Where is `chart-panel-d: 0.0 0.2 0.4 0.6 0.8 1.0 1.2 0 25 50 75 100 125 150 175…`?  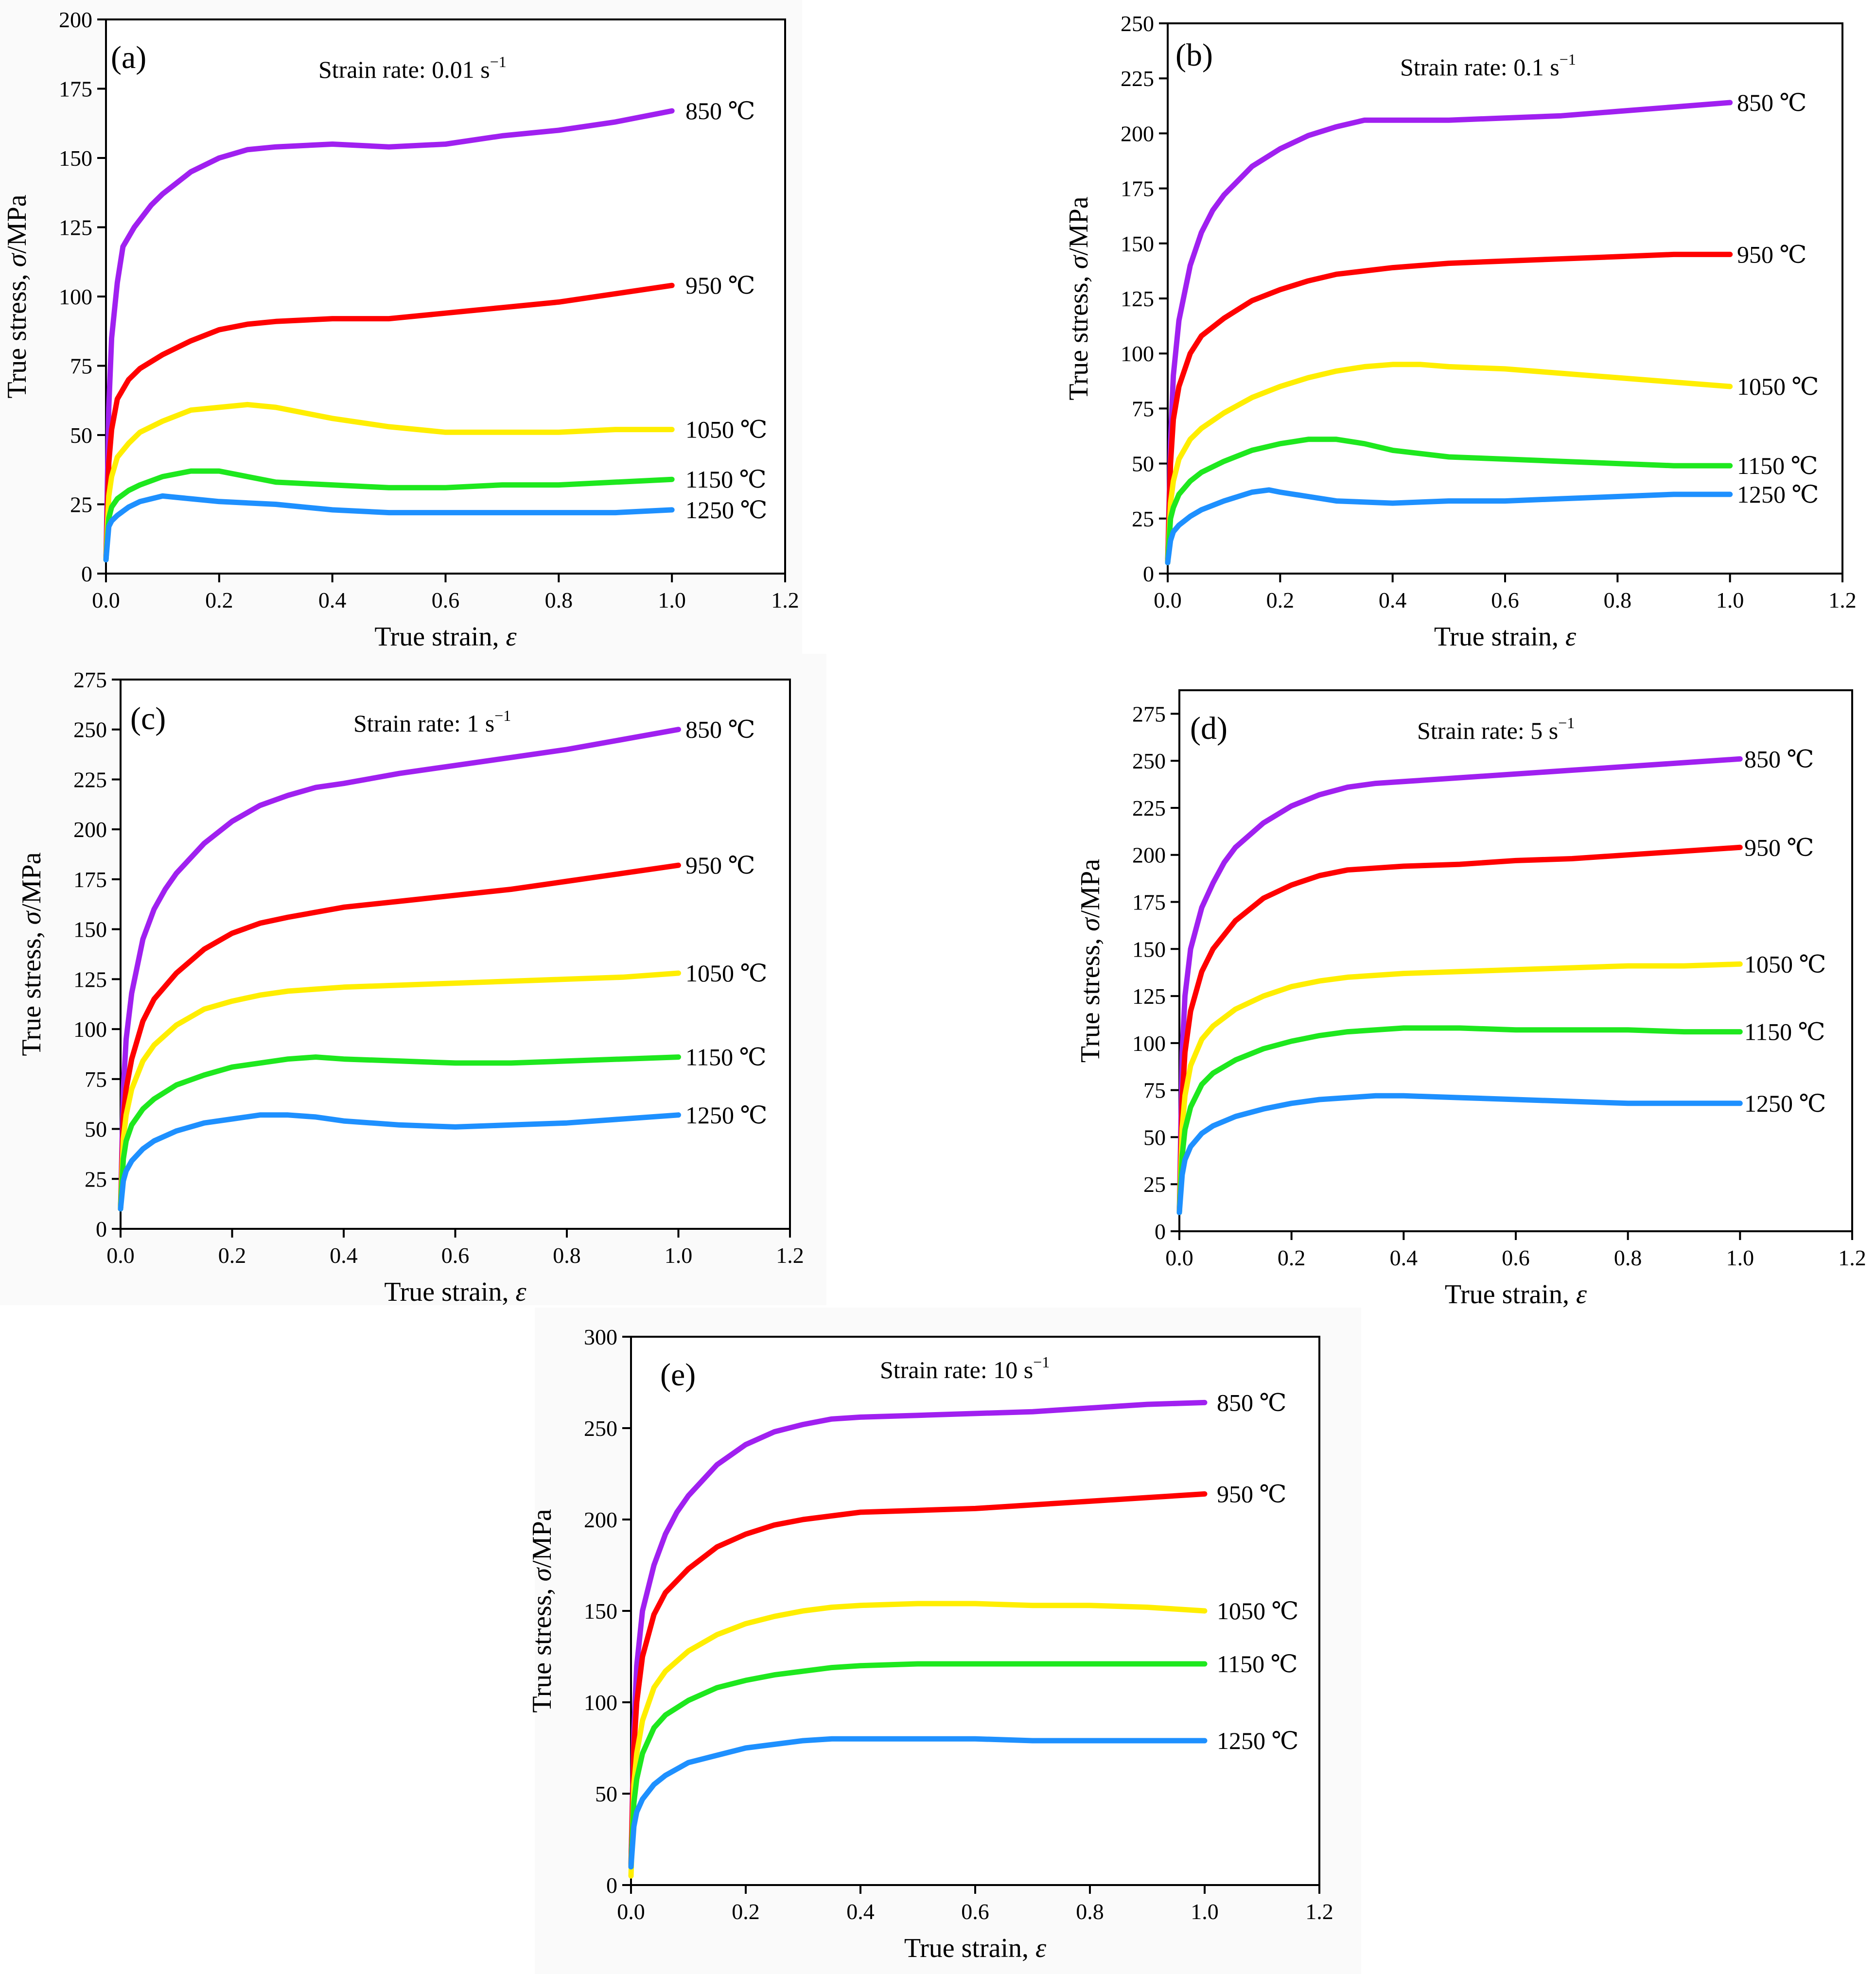 chart-panel-d: 0.0 0.2 0.4 0.6 0.8 1.0 1.2 0 25 50 75 100 125 150 175… is located at coordinates (1471, 999).